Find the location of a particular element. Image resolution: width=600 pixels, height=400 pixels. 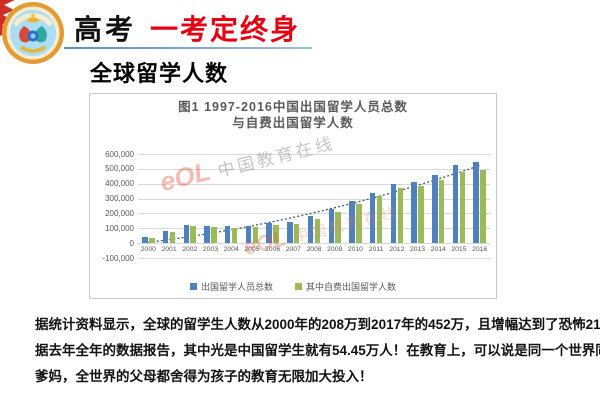

x-axis-tick: 2003 is located at coordinates (210, 250).